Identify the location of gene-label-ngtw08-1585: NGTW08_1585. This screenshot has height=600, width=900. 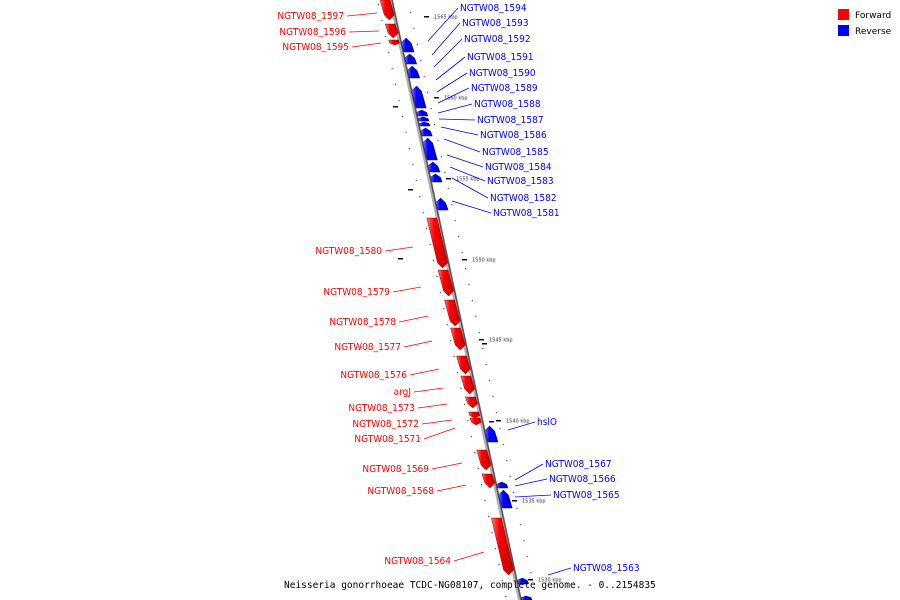
(515, 152).